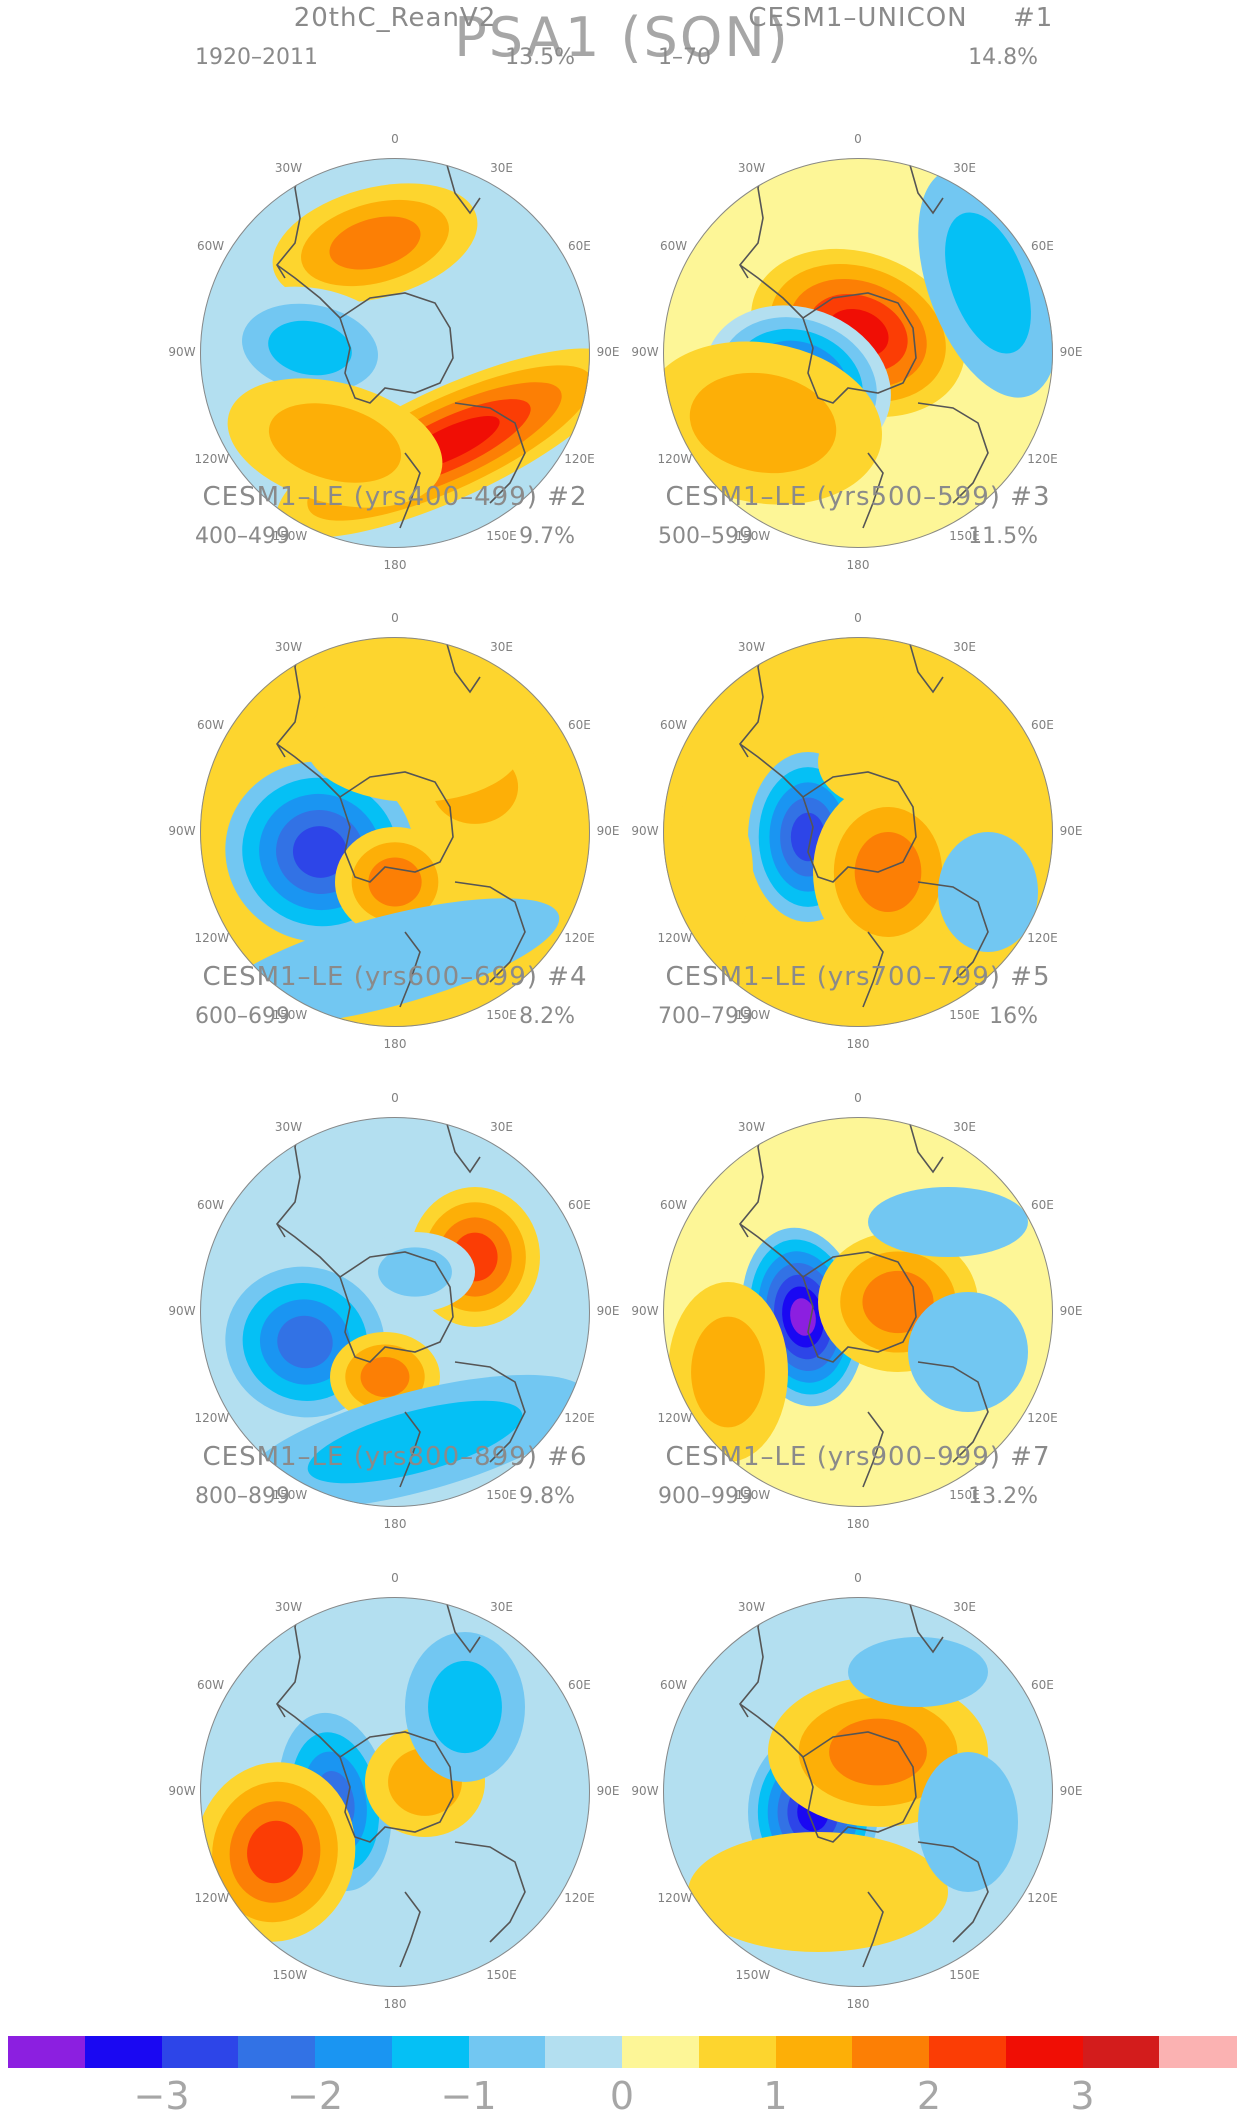 Image resolution: width=1244 pixels, height=2118 pixels. I want to click on panel-period: 600–699, so click(242, 1016).